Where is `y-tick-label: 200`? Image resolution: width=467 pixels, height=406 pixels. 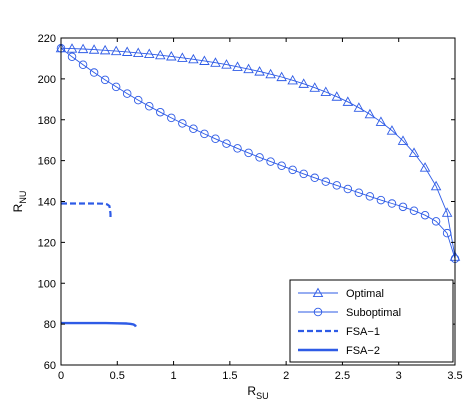 y-tick-label: 200 is located at coordinates (47, 80).